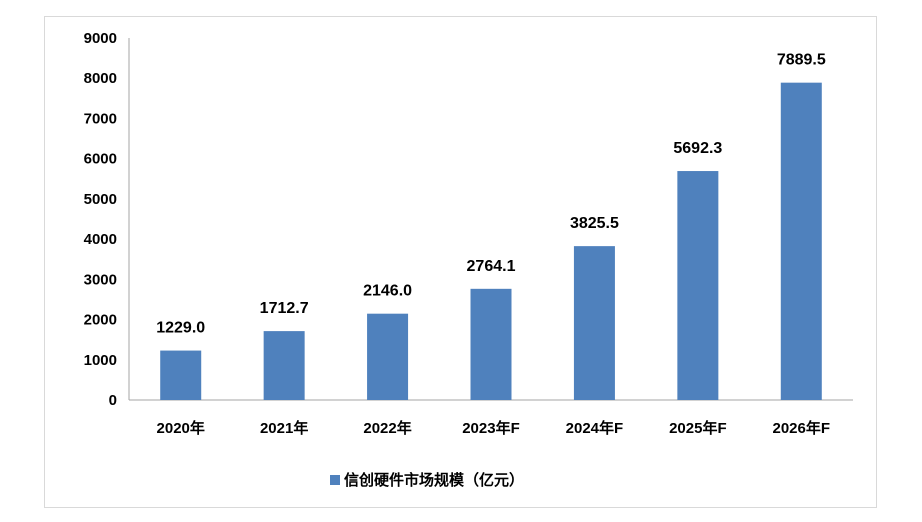 Image resolution: width=922 pixels, height=522 pixels. Describe the element at coordinates (595, 428) in the screenshot. I see `x-tick-label: 2024年F` at that location.